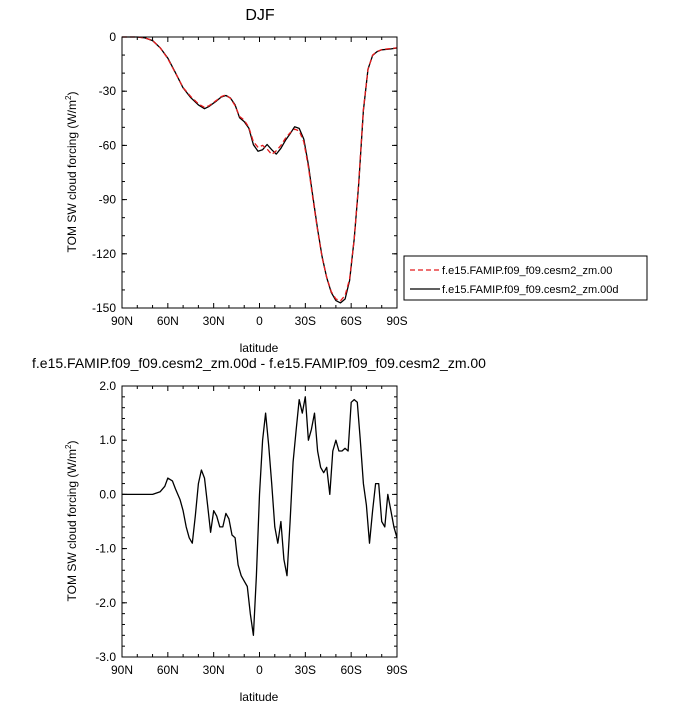 This screenshot has width=693, height=708. I want to click on top-ytick-label: -30, so click(108, 91).